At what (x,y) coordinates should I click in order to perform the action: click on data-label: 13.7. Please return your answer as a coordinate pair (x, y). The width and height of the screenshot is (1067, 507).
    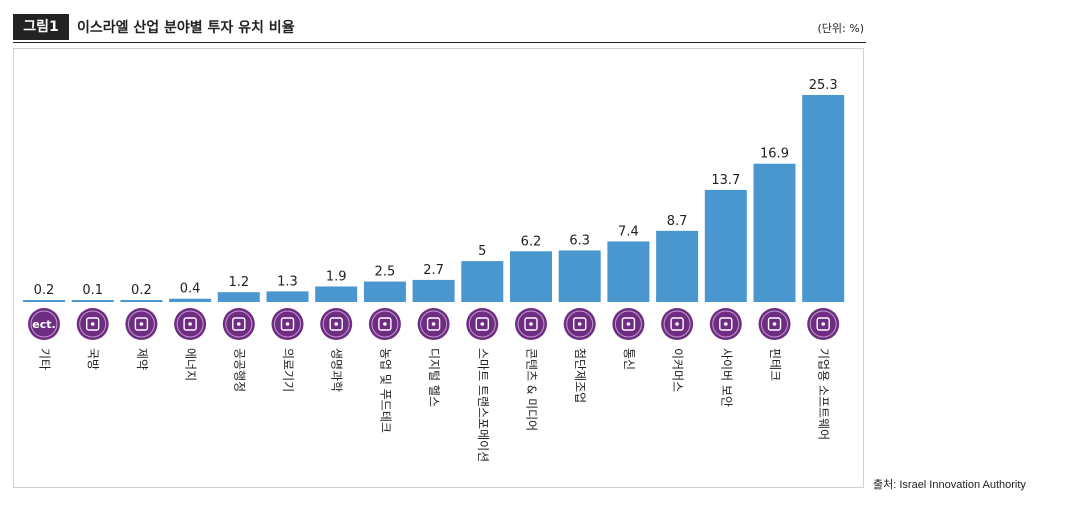
    Looking at the image, I should click on (725, 180).